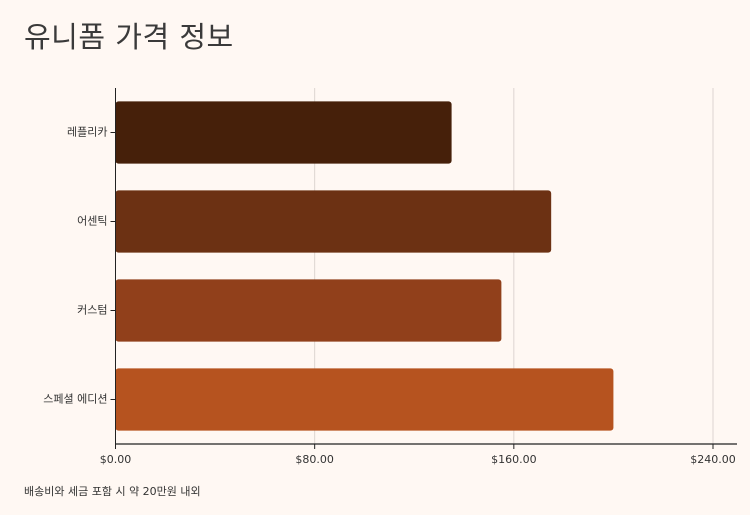 The image size is (750, 515). What do you see at coordinates (92, 221) in the screenshot?
I see `y-tick-label: 어센틱` at bounding box center [92, 221].